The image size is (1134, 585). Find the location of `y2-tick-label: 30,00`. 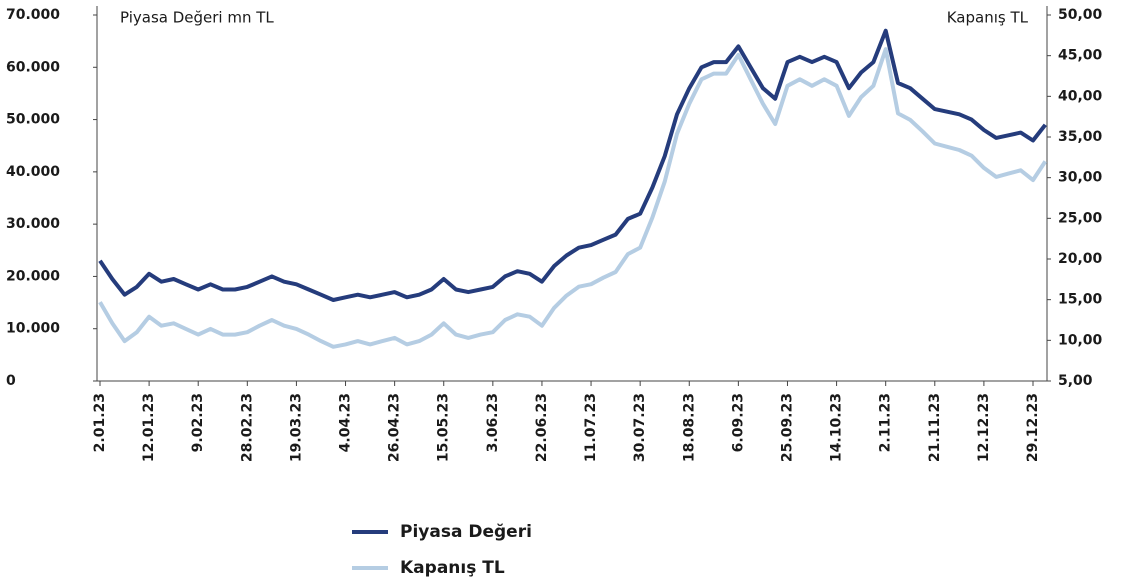

y2-tick-label: 30,00 is located at coordinates (1080, 178).